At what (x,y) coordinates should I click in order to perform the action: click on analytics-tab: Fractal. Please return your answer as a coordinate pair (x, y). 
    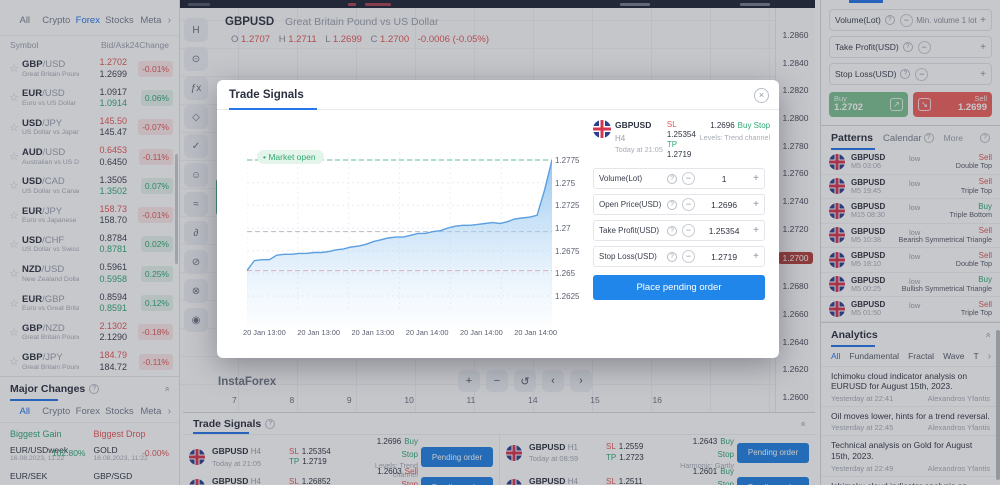
    Looking at the image, I should click on (921, 356).